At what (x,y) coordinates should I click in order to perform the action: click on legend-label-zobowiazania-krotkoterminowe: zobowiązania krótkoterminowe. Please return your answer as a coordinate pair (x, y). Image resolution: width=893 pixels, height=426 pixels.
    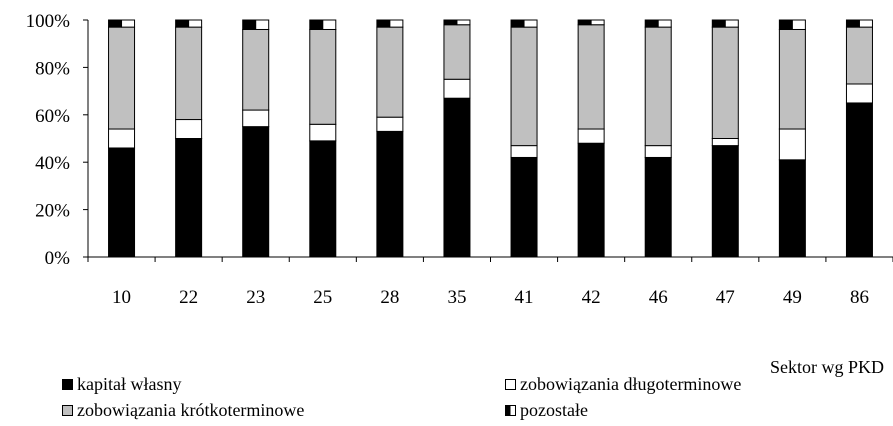
    Looking at the image, I should click on (191, 410).